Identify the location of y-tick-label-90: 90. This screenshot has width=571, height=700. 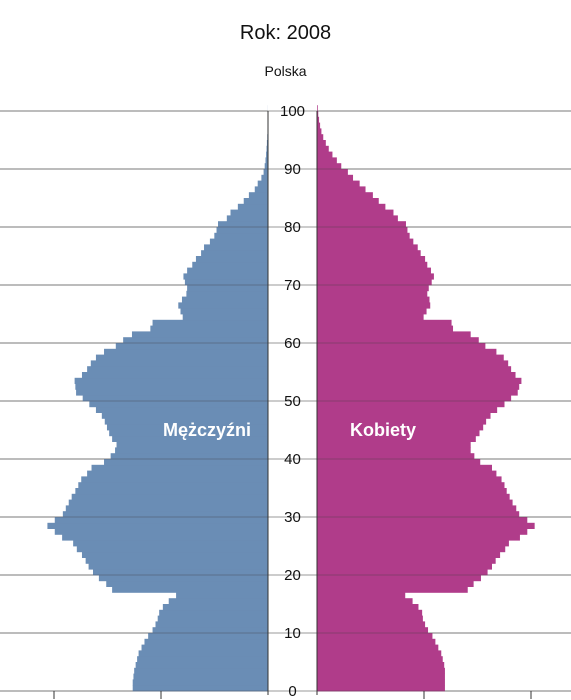
(292, 169).